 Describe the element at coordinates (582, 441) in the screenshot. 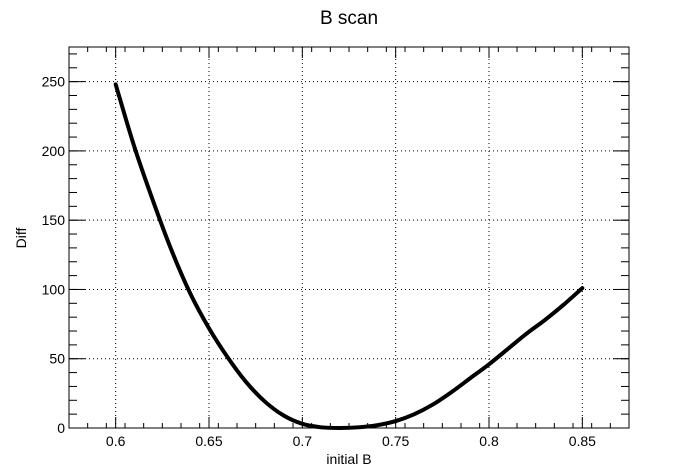

I see `x-tick-label: 0.85` at that location.